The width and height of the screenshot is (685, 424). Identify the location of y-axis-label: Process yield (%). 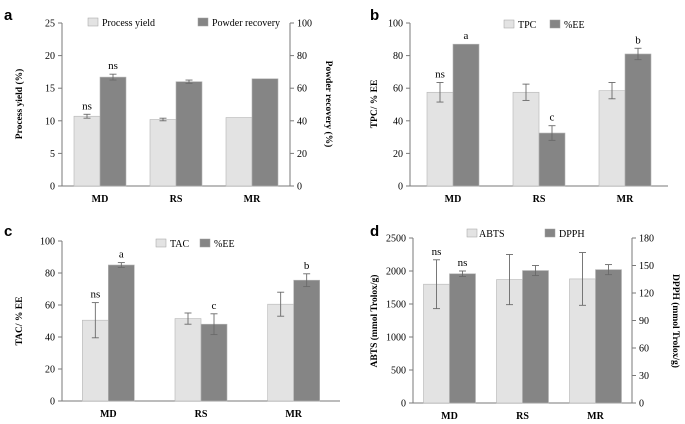
(19, 104).